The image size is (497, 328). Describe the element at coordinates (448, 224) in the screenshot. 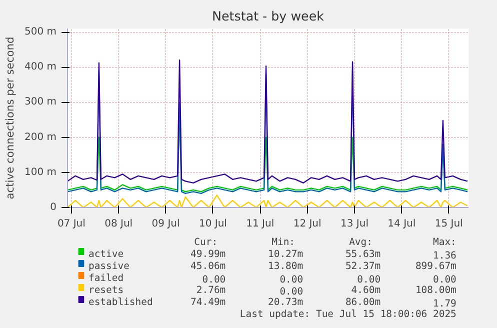

I see `x-tick-label: 15 Jul` at that location.